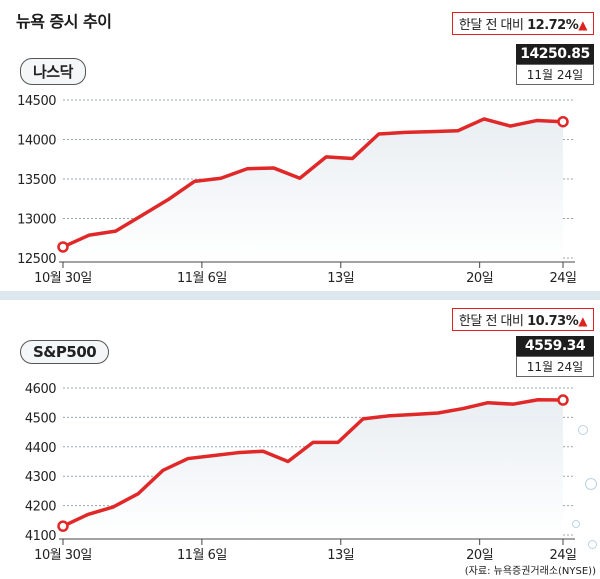 This screenshot has width=600, height=579. I want to click on sp500-change-pct: 10.73%, so click(553, 321).